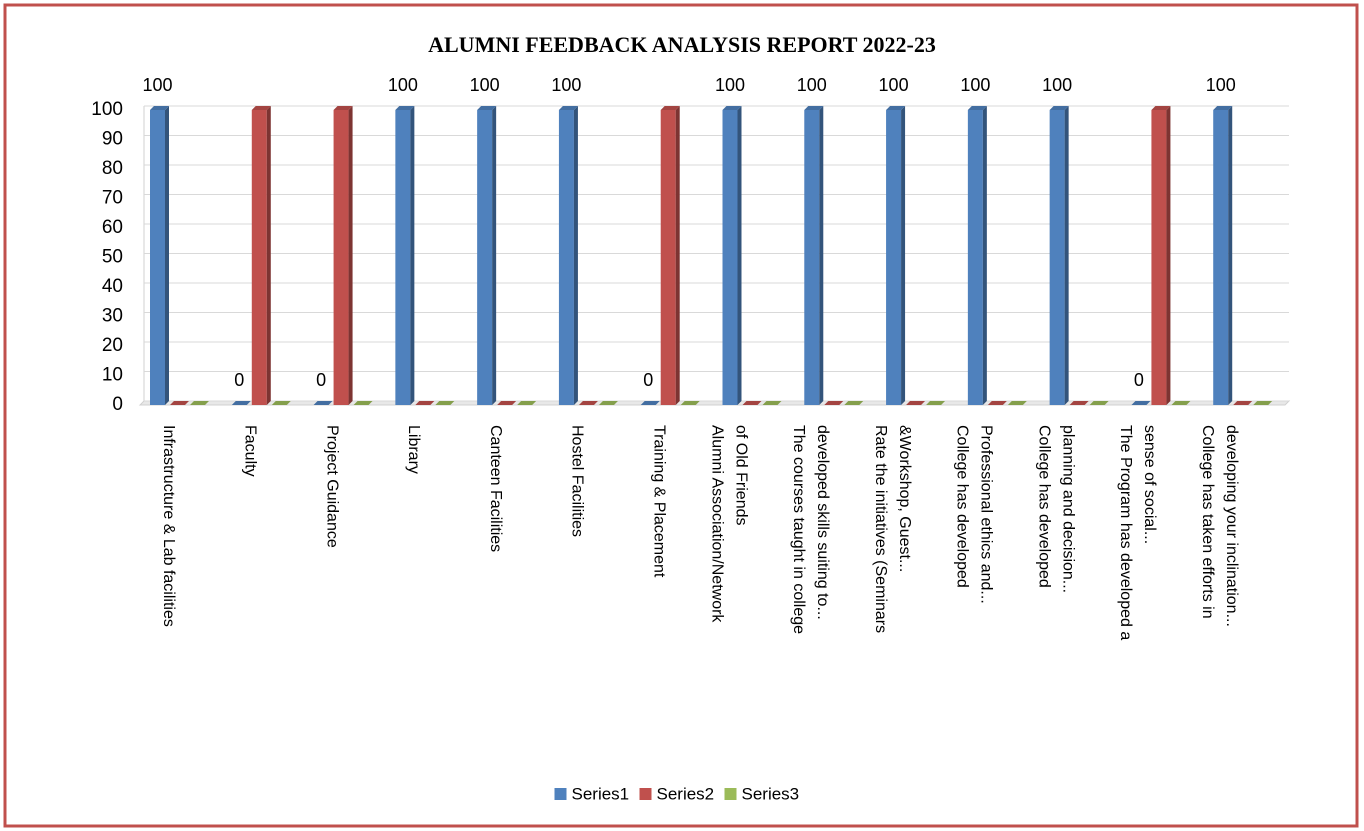 This screenshot has height=831, width=1364. I want to click on legend-label: Series1, so click(601, 793).